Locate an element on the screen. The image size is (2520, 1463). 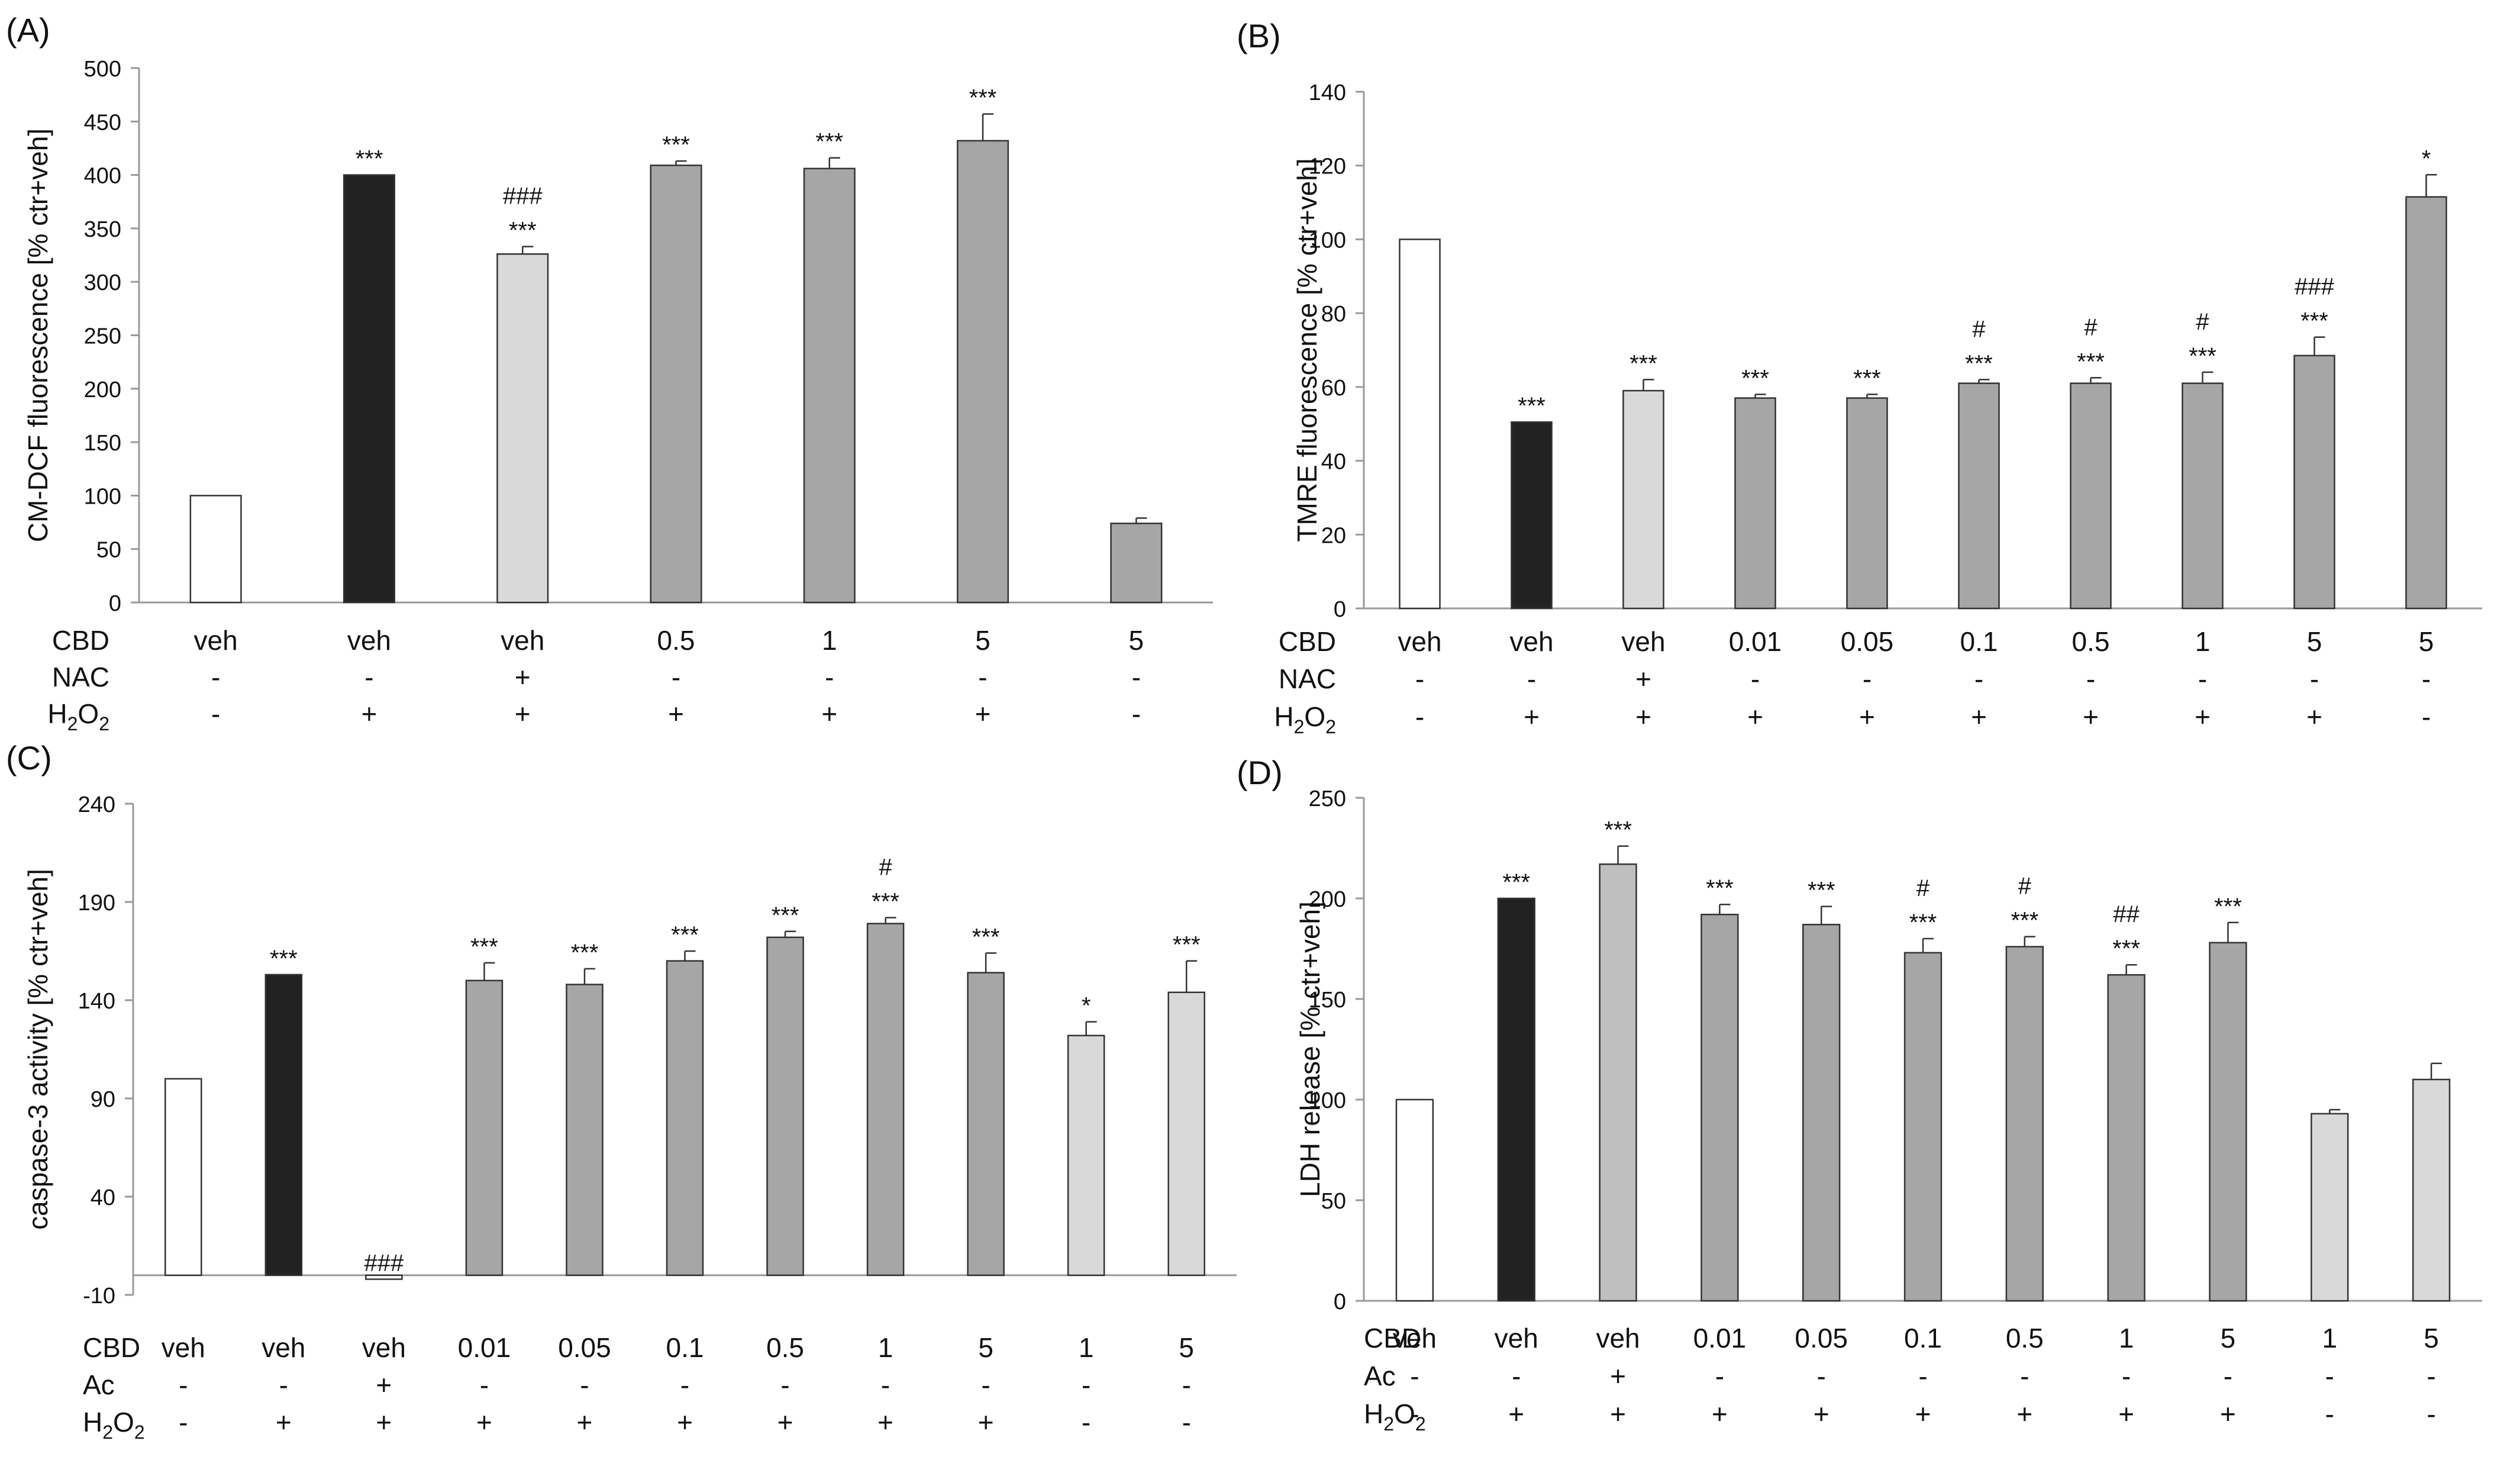
condition-value: 0.05 is located at coordinates (1821, 1338).